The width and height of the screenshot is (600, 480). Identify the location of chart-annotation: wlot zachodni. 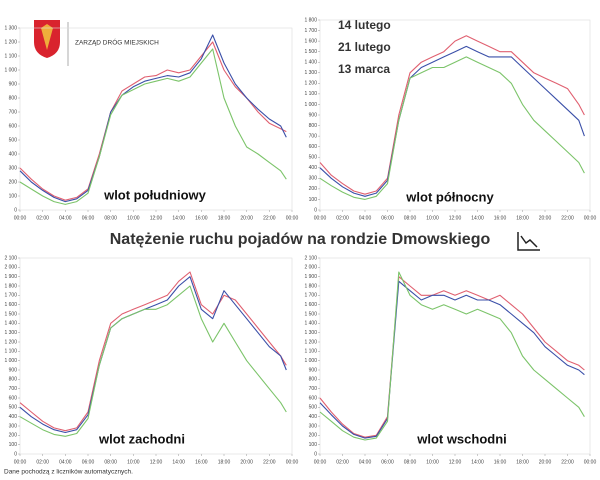
(141, 438).